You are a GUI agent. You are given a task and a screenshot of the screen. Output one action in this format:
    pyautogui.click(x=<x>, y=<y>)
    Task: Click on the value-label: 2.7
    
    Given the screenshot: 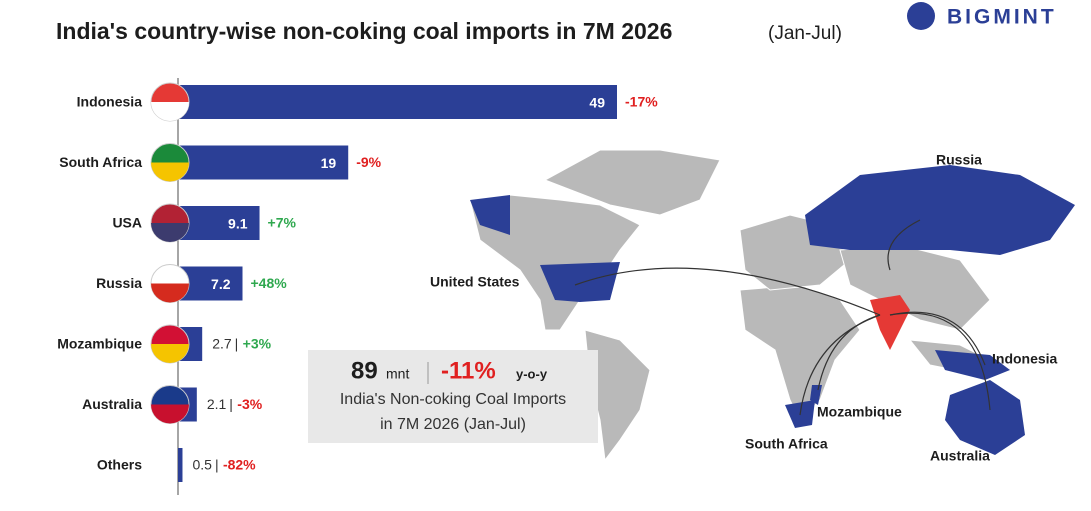 What is the action you would take?
    pyautogui.click(x=222, y=344)
    